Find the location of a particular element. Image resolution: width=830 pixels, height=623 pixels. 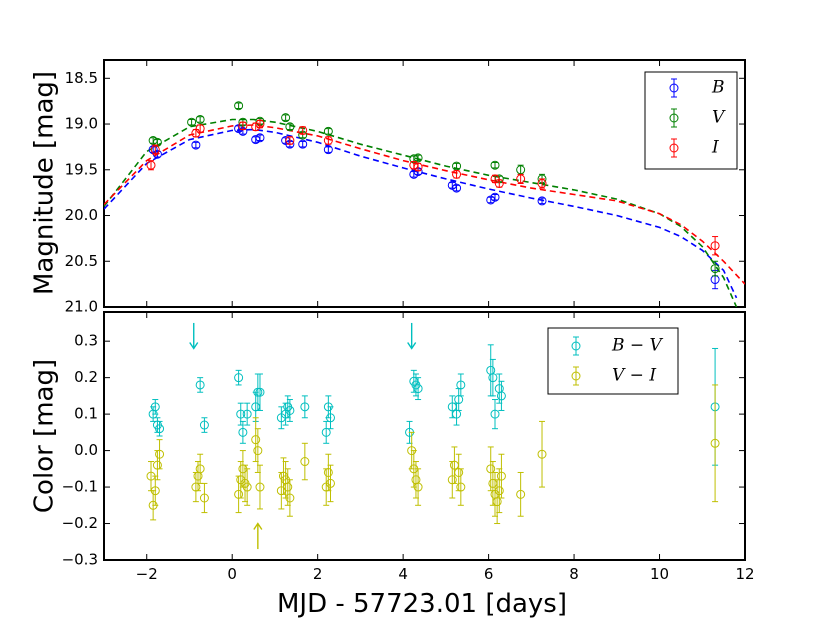

x-tick-label: 10 is located at coordinates (659, 574).